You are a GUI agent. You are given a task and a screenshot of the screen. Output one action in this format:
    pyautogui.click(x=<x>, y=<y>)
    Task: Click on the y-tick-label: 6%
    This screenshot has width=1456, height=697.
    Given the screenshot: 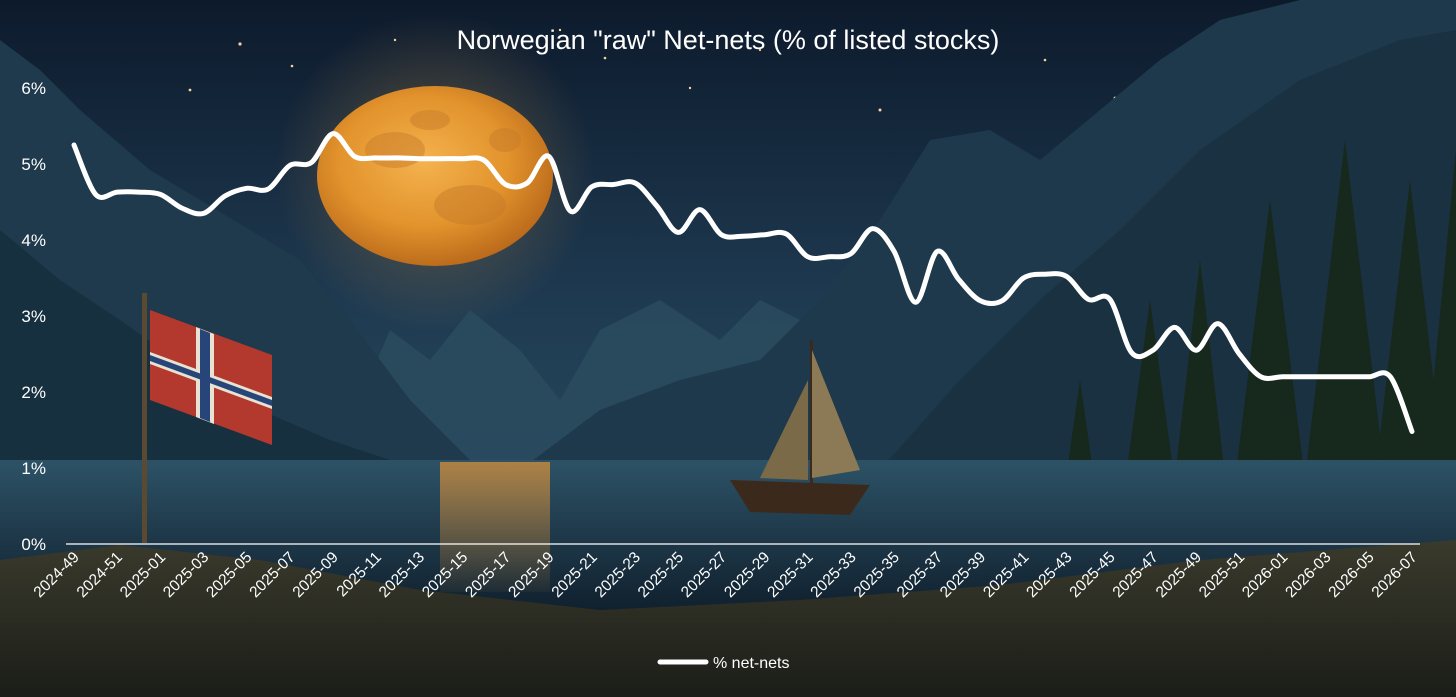 What is the action you would take?
    pyautogui.click(x=33, y=88)
    